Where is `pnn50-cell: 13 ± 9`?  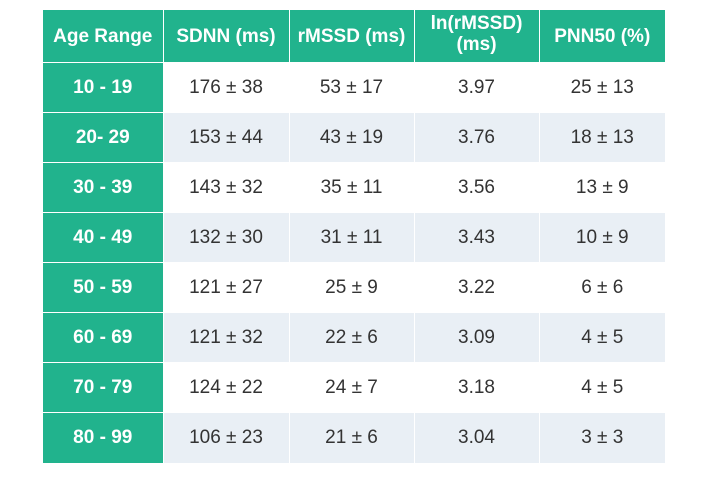
pnn50-cell: 13 ± 9 is located at coordinates (602, 187).